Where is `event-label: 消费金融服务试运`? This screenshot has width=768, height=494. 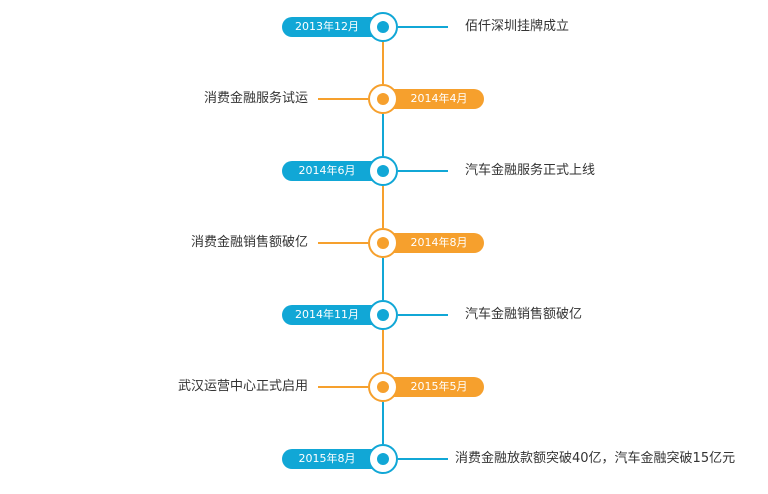 event-label: 消费金融服务试运 is located at coordinates (255, 98).